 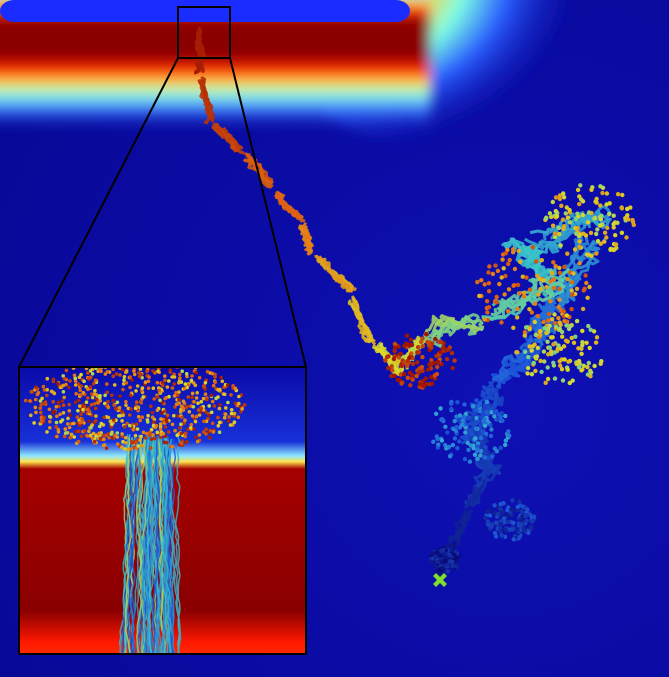 I want to click on zoom-line, so click(x=98, y=212).